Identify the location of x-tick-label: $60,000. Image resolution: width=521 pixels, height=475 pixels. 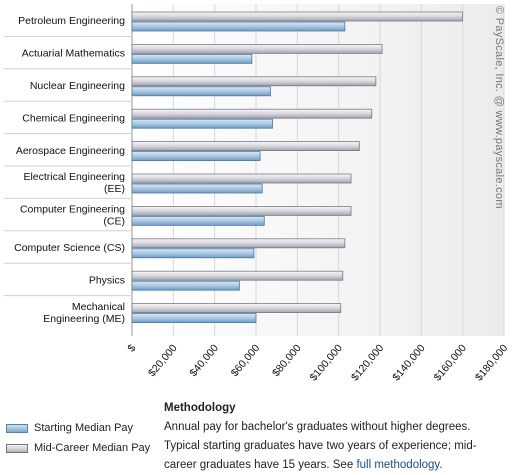
(246, 360).